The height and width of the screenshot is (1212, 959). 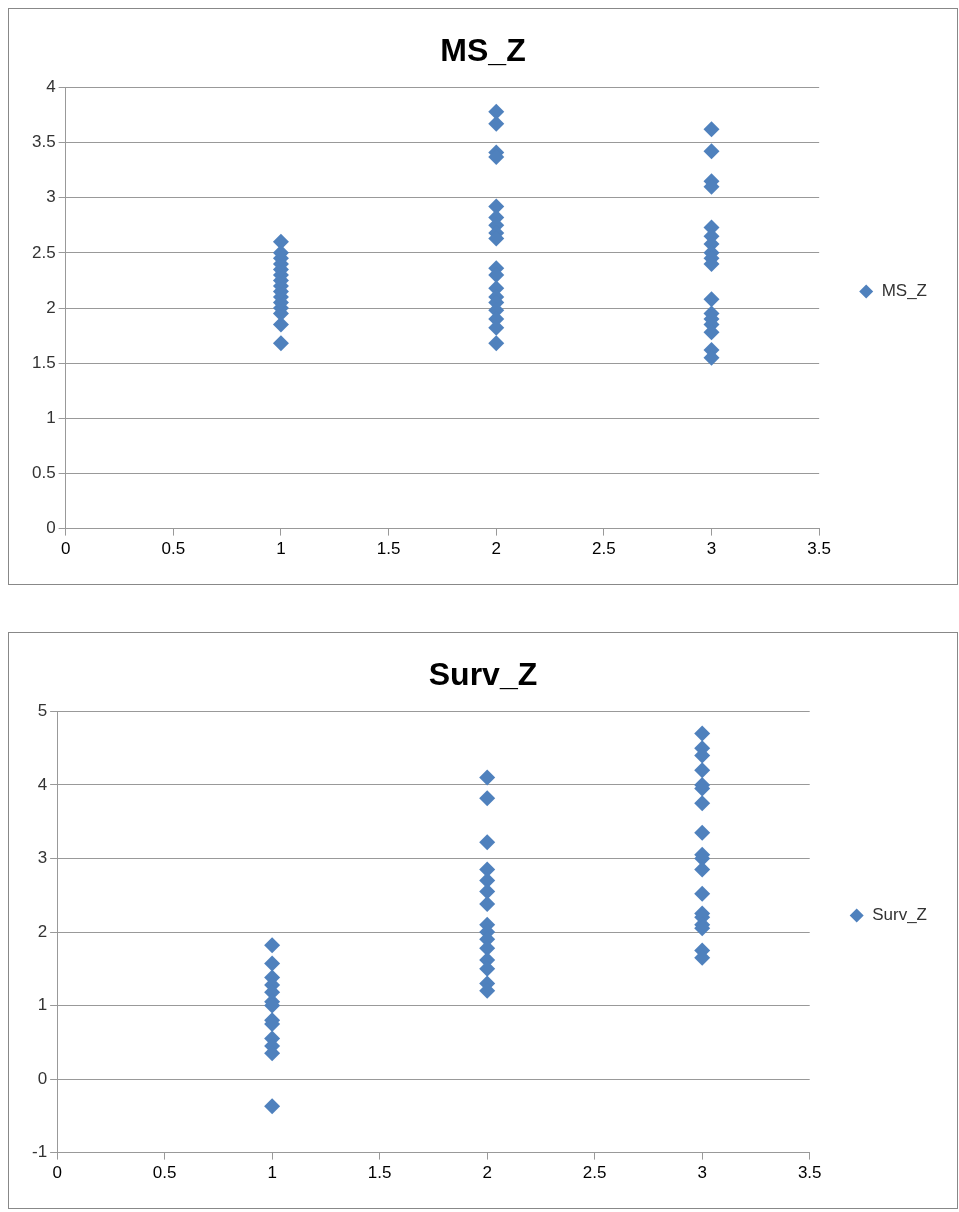 I want to click on x-tick-label: 0, so click(x=65, y=549).